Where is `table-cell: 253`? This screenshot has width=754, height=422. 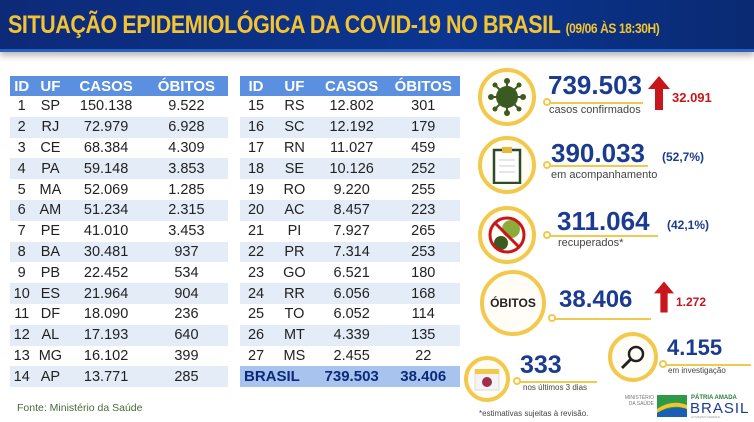 table-cell: 253 is located at coordinates (423, 252).